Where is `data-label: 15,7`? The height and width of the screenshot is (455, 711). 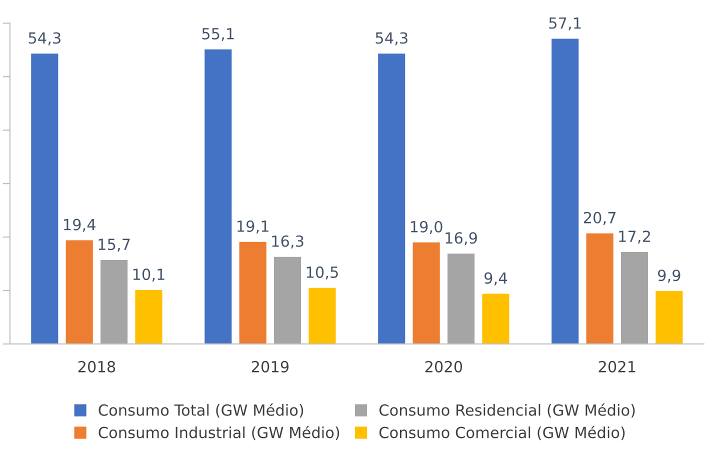 data-label: 15,7 is located at coordinates (114, 245).